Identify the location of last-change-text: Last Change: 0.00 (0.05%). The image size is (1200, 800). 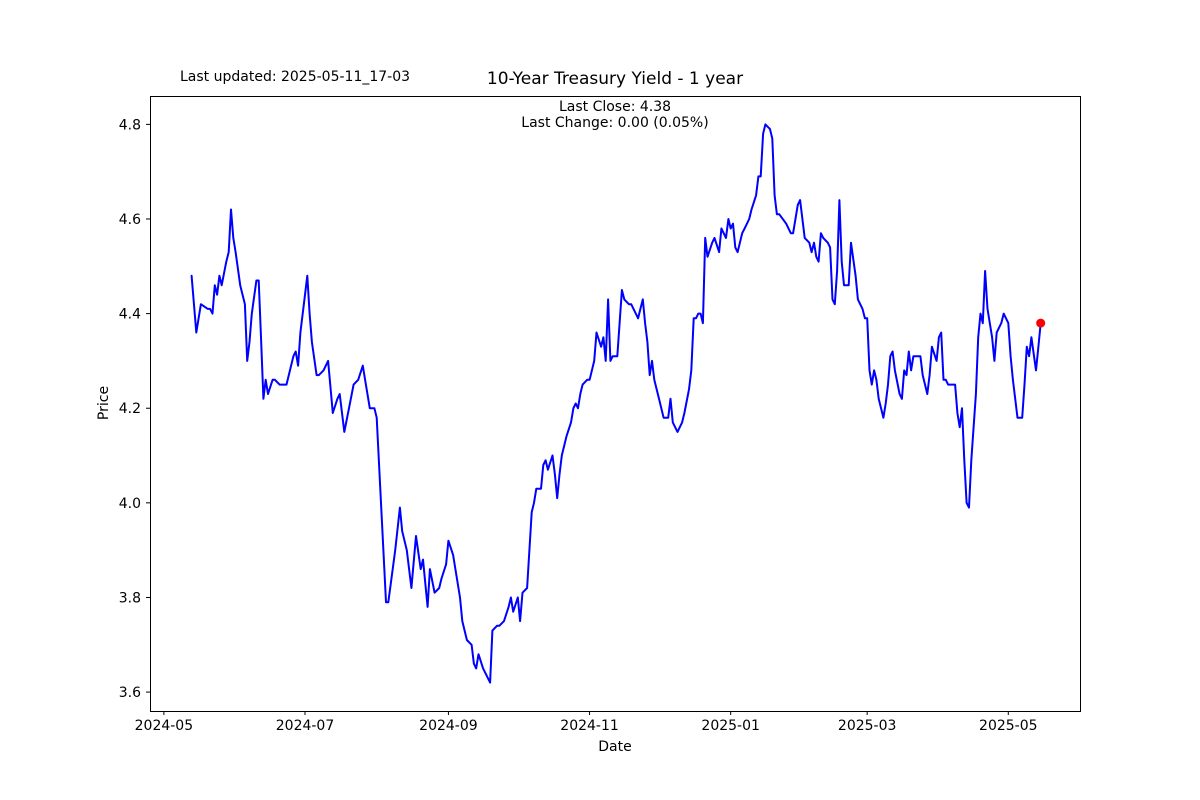
(615, 123).